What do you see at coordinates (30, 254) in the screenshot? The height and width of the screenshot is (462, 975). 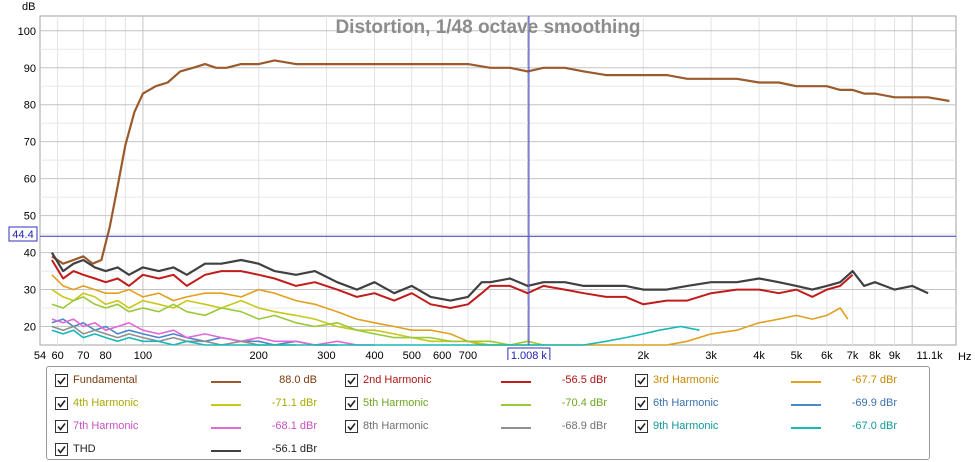 I see `y-tick-label: 40` at bounding box center [30, 254].